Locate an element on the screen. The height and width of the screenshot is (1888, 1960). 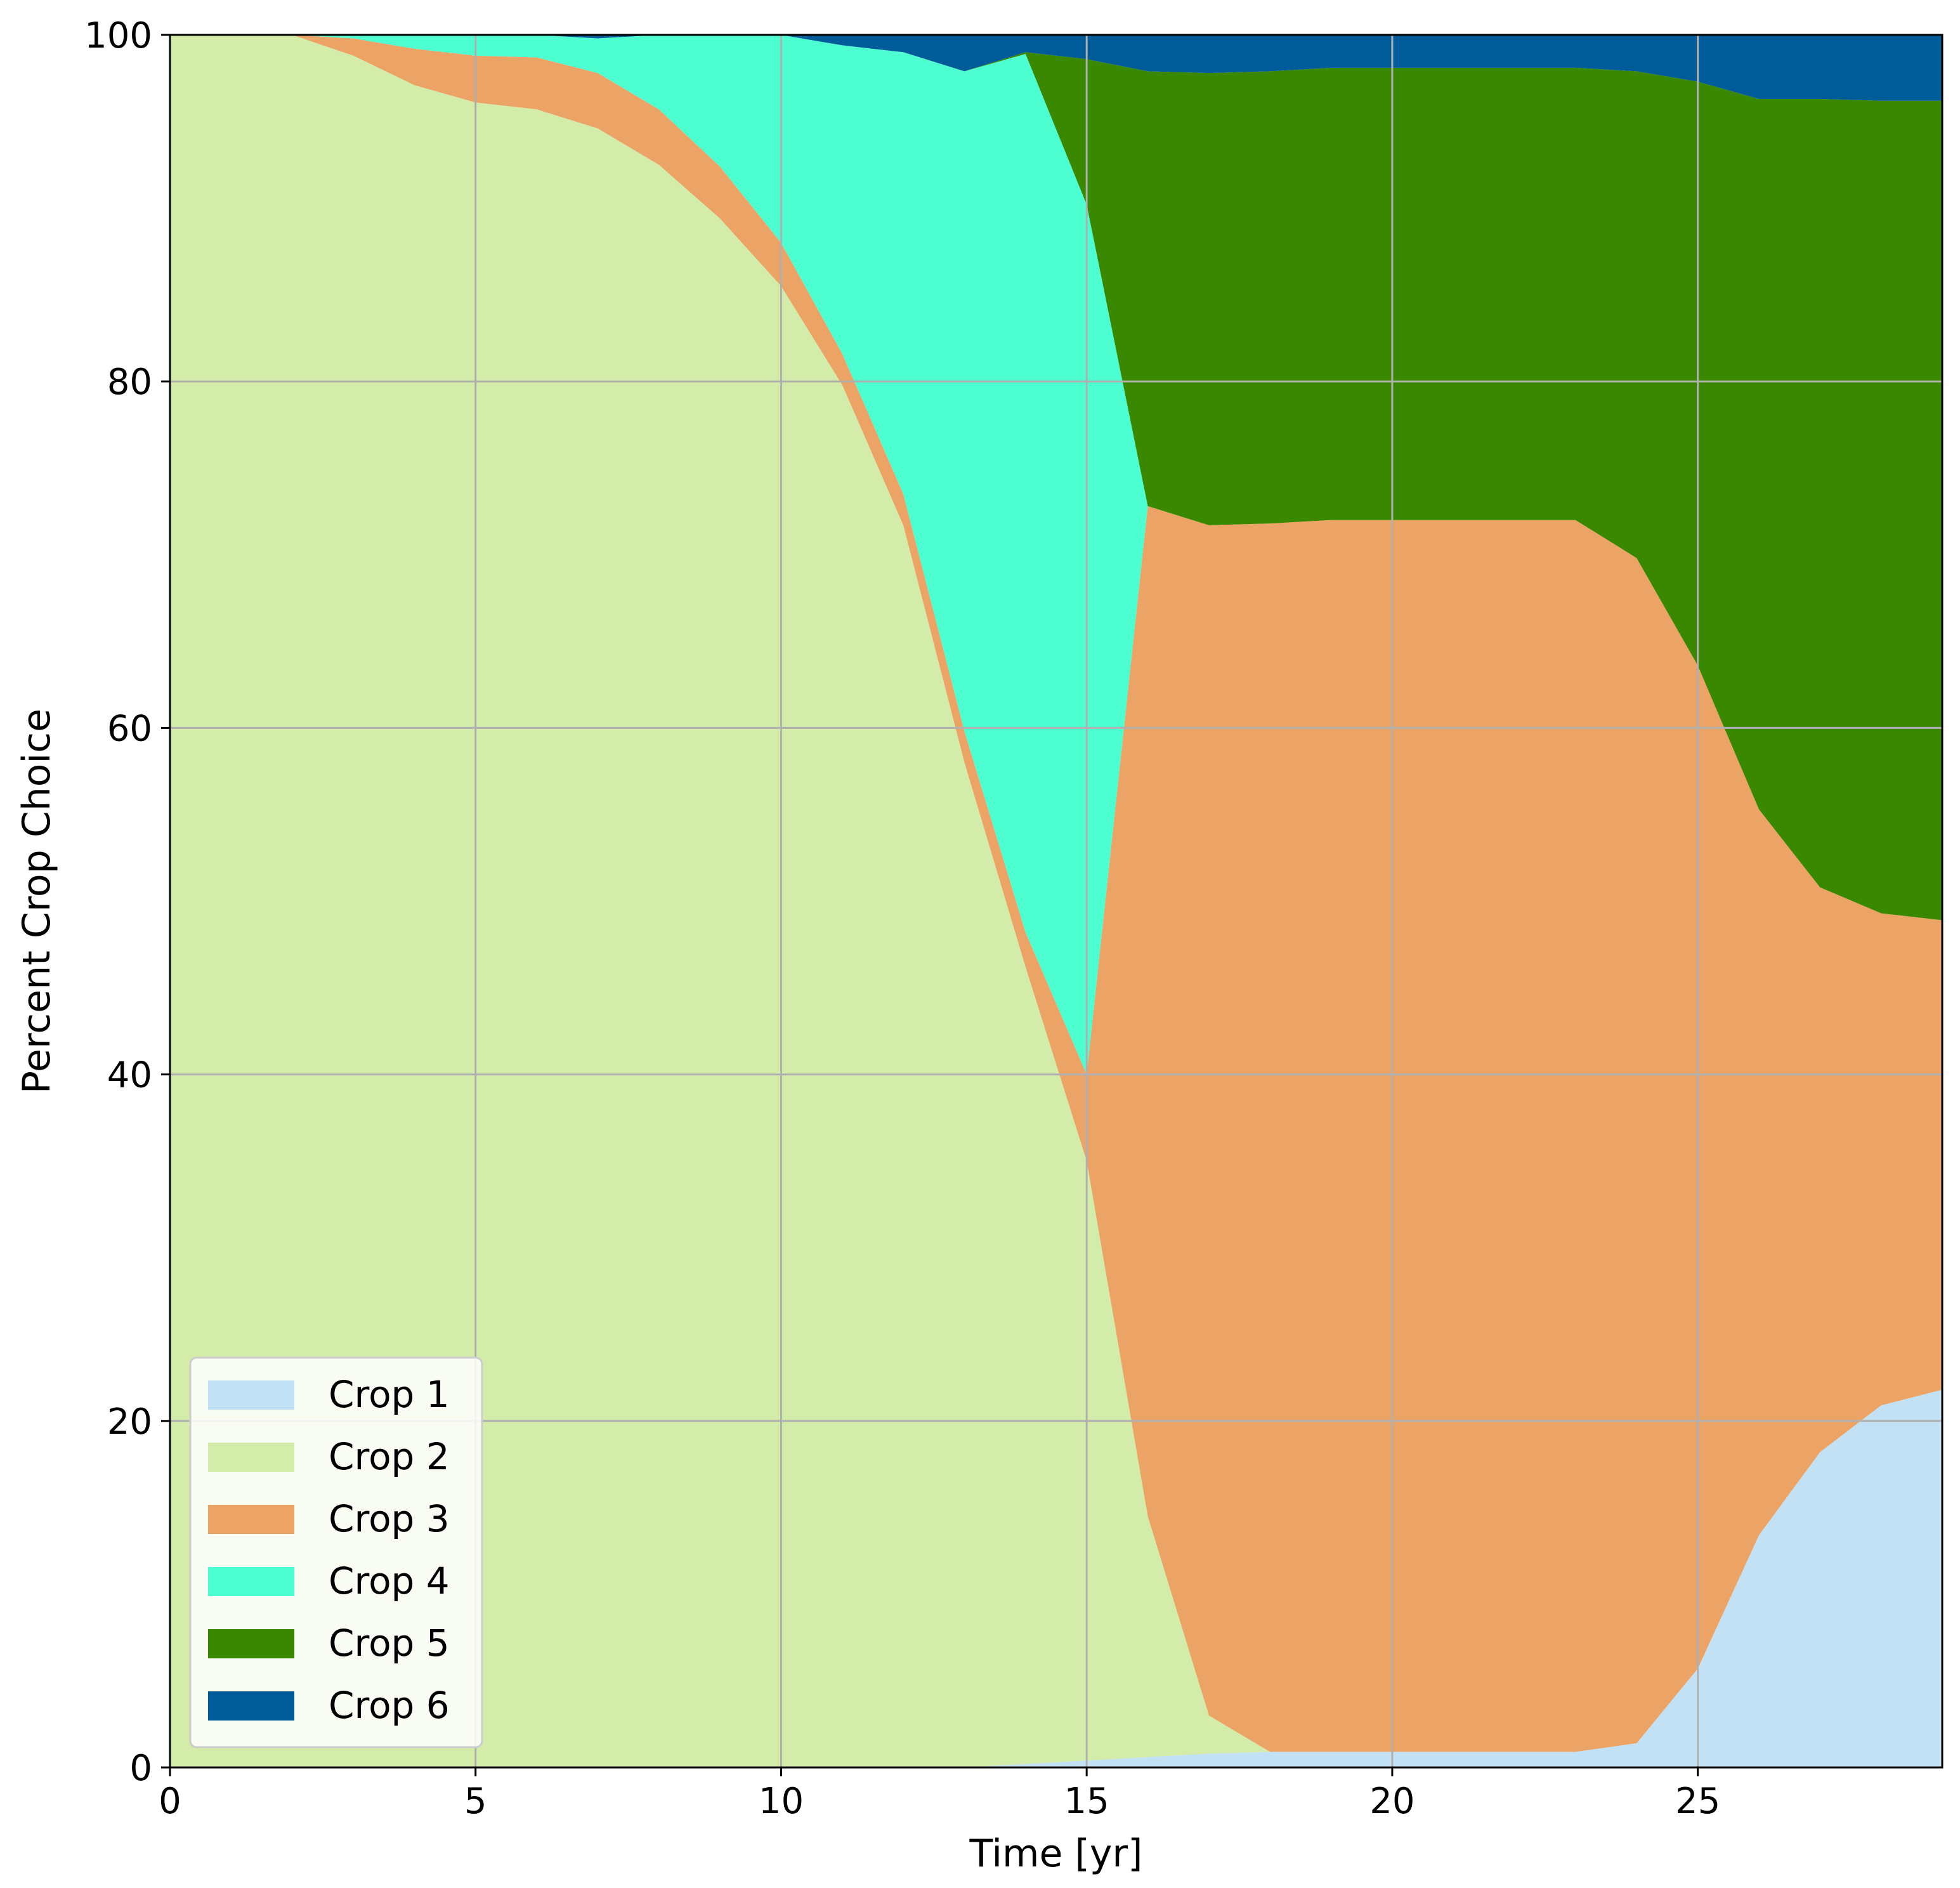
legend: Crop 1 Crop 2 Crop 3 Crop 4 Crop 5 Crop 6 is located at coordinates (336, 1552).